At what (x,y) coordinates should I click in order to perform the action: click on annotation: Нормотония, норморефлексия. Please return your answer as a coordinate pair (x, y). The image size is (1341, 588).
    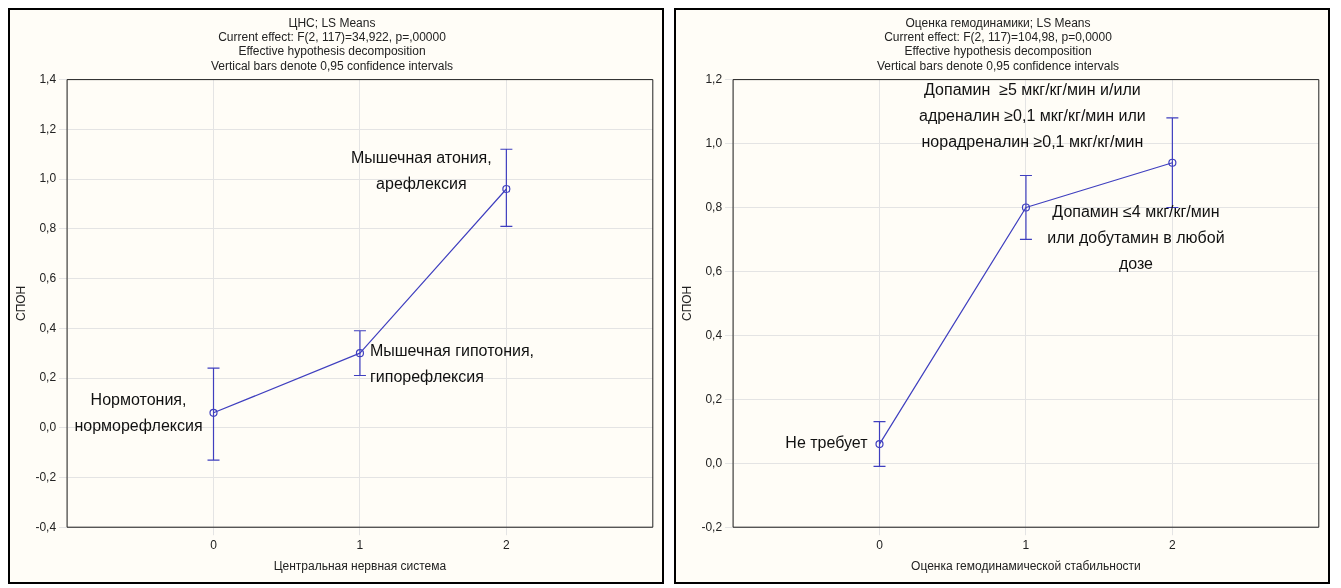
    Looking at the image, I should click on (138, 413).